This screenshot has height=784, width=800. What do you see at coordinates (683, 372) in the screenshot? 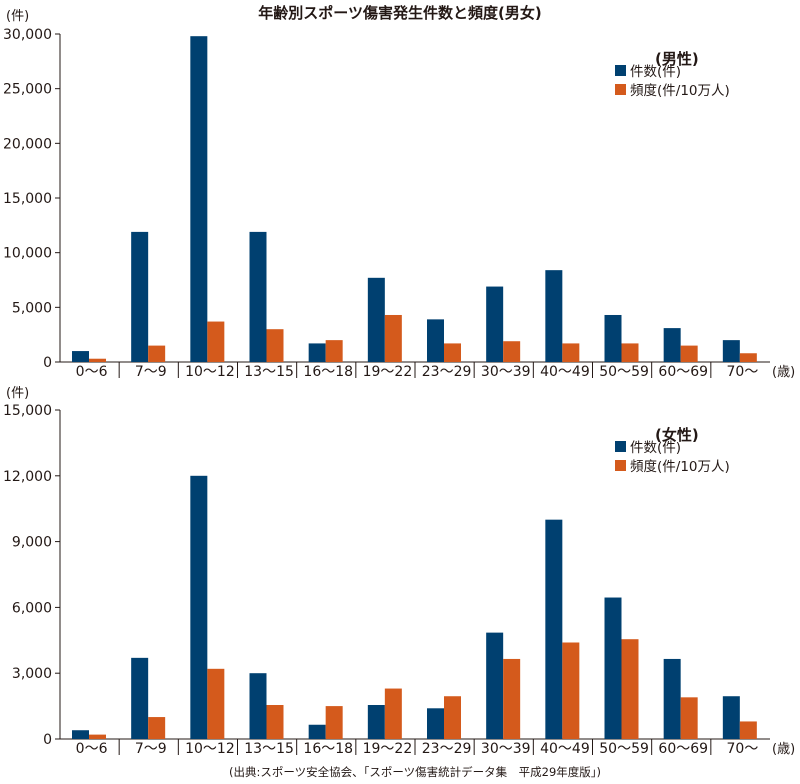
I see `x-tick-label: 60〜69` at bounding box center [683, 372].